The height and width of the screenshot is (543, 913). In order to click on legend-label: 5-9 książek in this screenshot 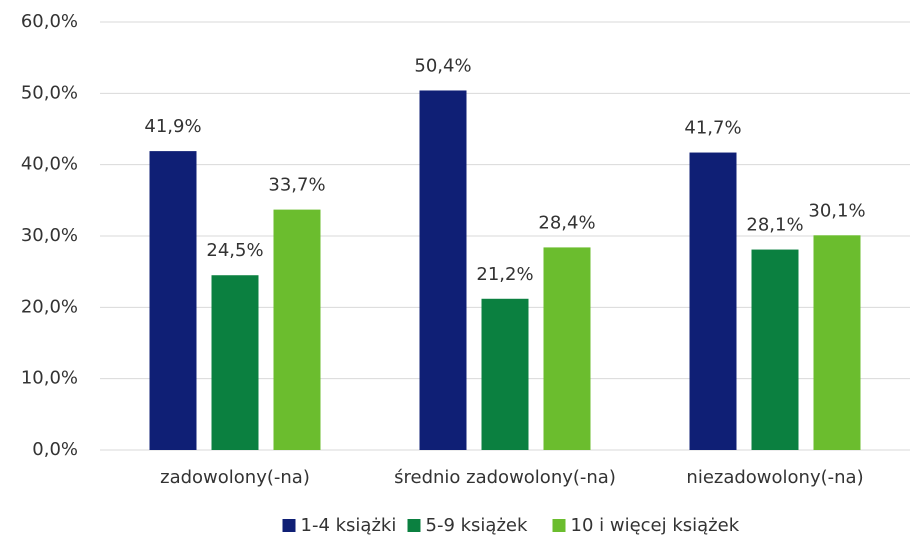, I will do `click(477, 525)`.